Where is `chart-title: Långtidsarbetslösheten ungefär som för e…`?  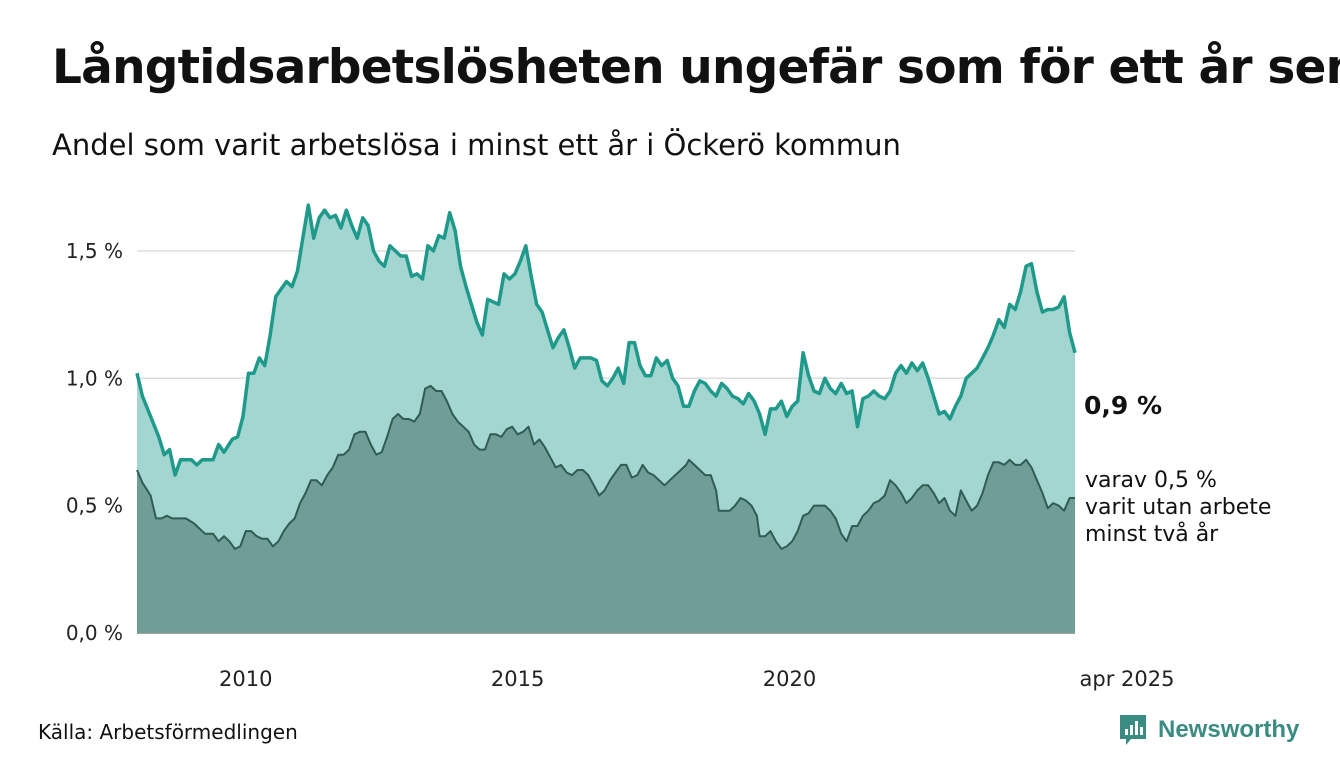
chart-title: Långtidsarbetslösheten ungefär som för e… is located at coordinates (696, 67).